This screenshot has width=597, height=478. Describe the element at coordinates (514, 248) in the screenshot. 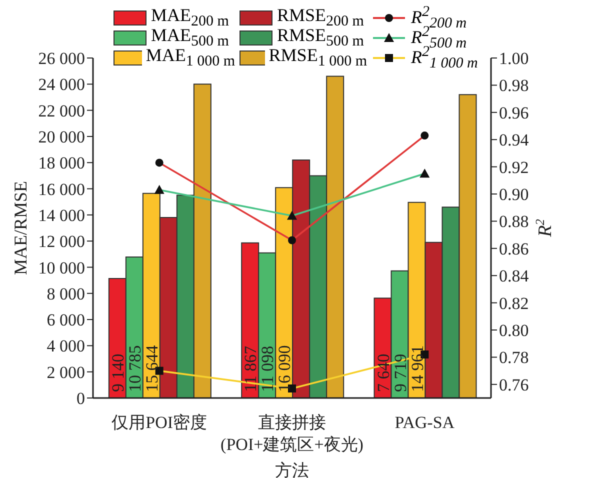

I see `y2-tick-label: 0.86` at that location.